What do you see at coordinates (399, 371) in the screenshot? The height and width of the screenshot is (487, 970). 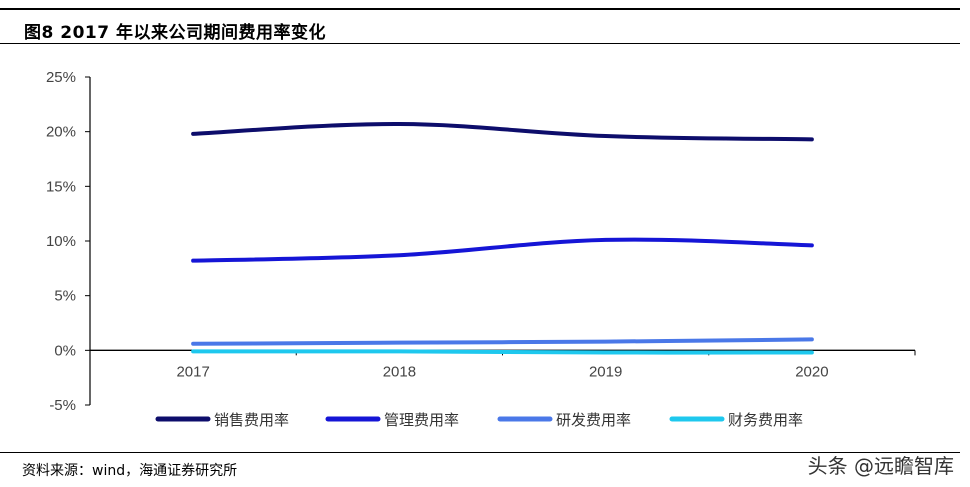 I see `x-tick-label: 2018` at bounding box center [399, 371].